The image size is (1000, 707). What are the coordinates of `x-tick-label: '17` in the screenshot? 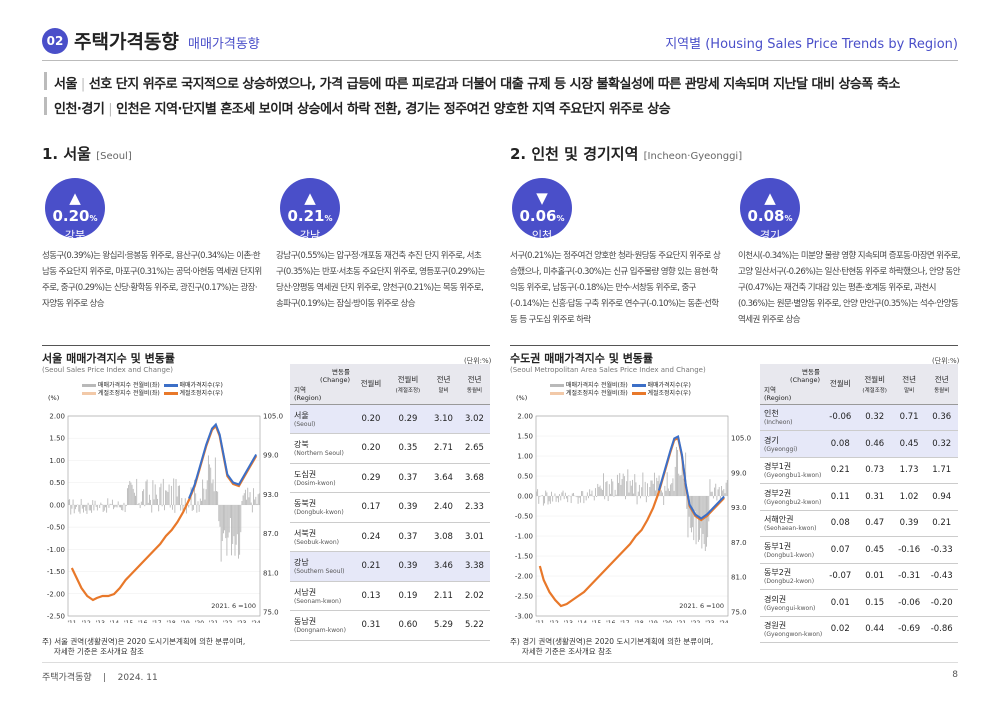 It's located at (624, 621).